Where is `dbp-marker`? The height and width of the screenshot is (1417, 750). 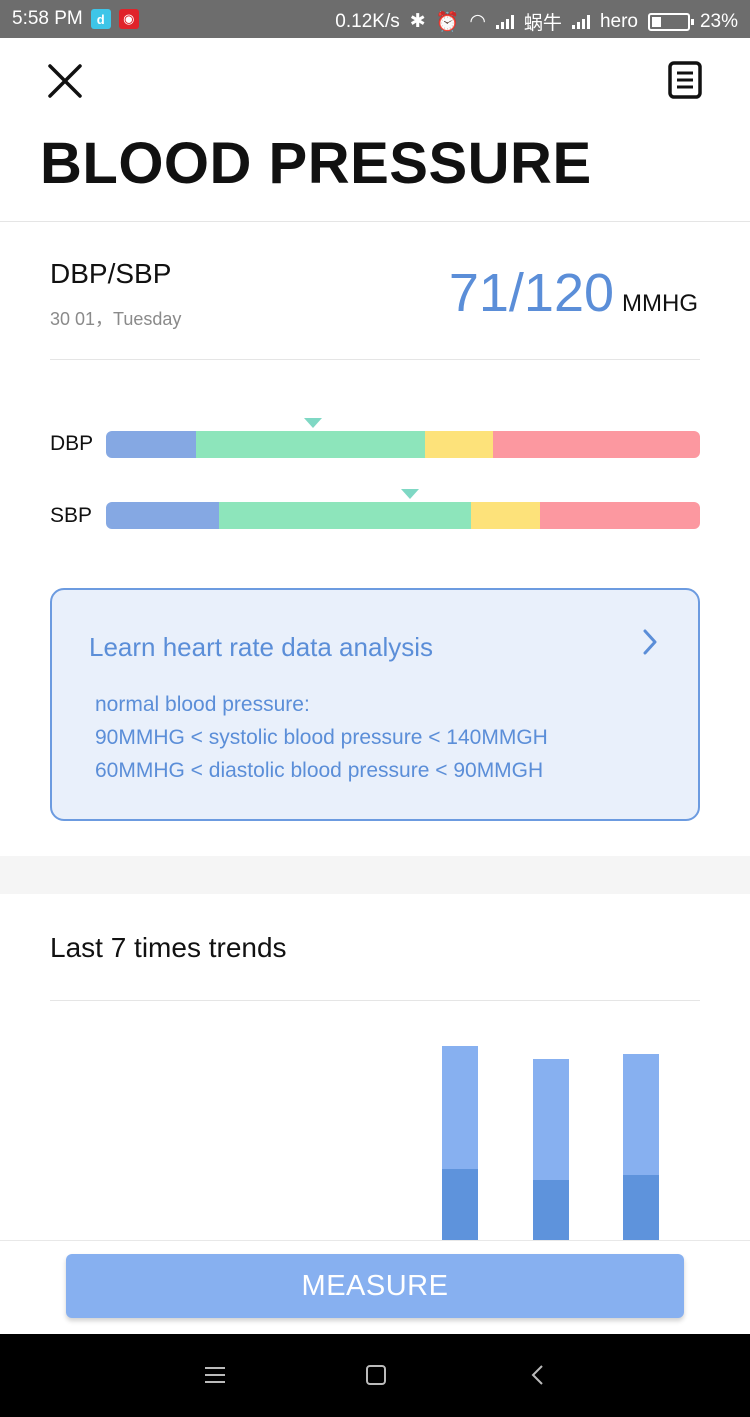 dbp-marker is located at coordinates (312, 423).